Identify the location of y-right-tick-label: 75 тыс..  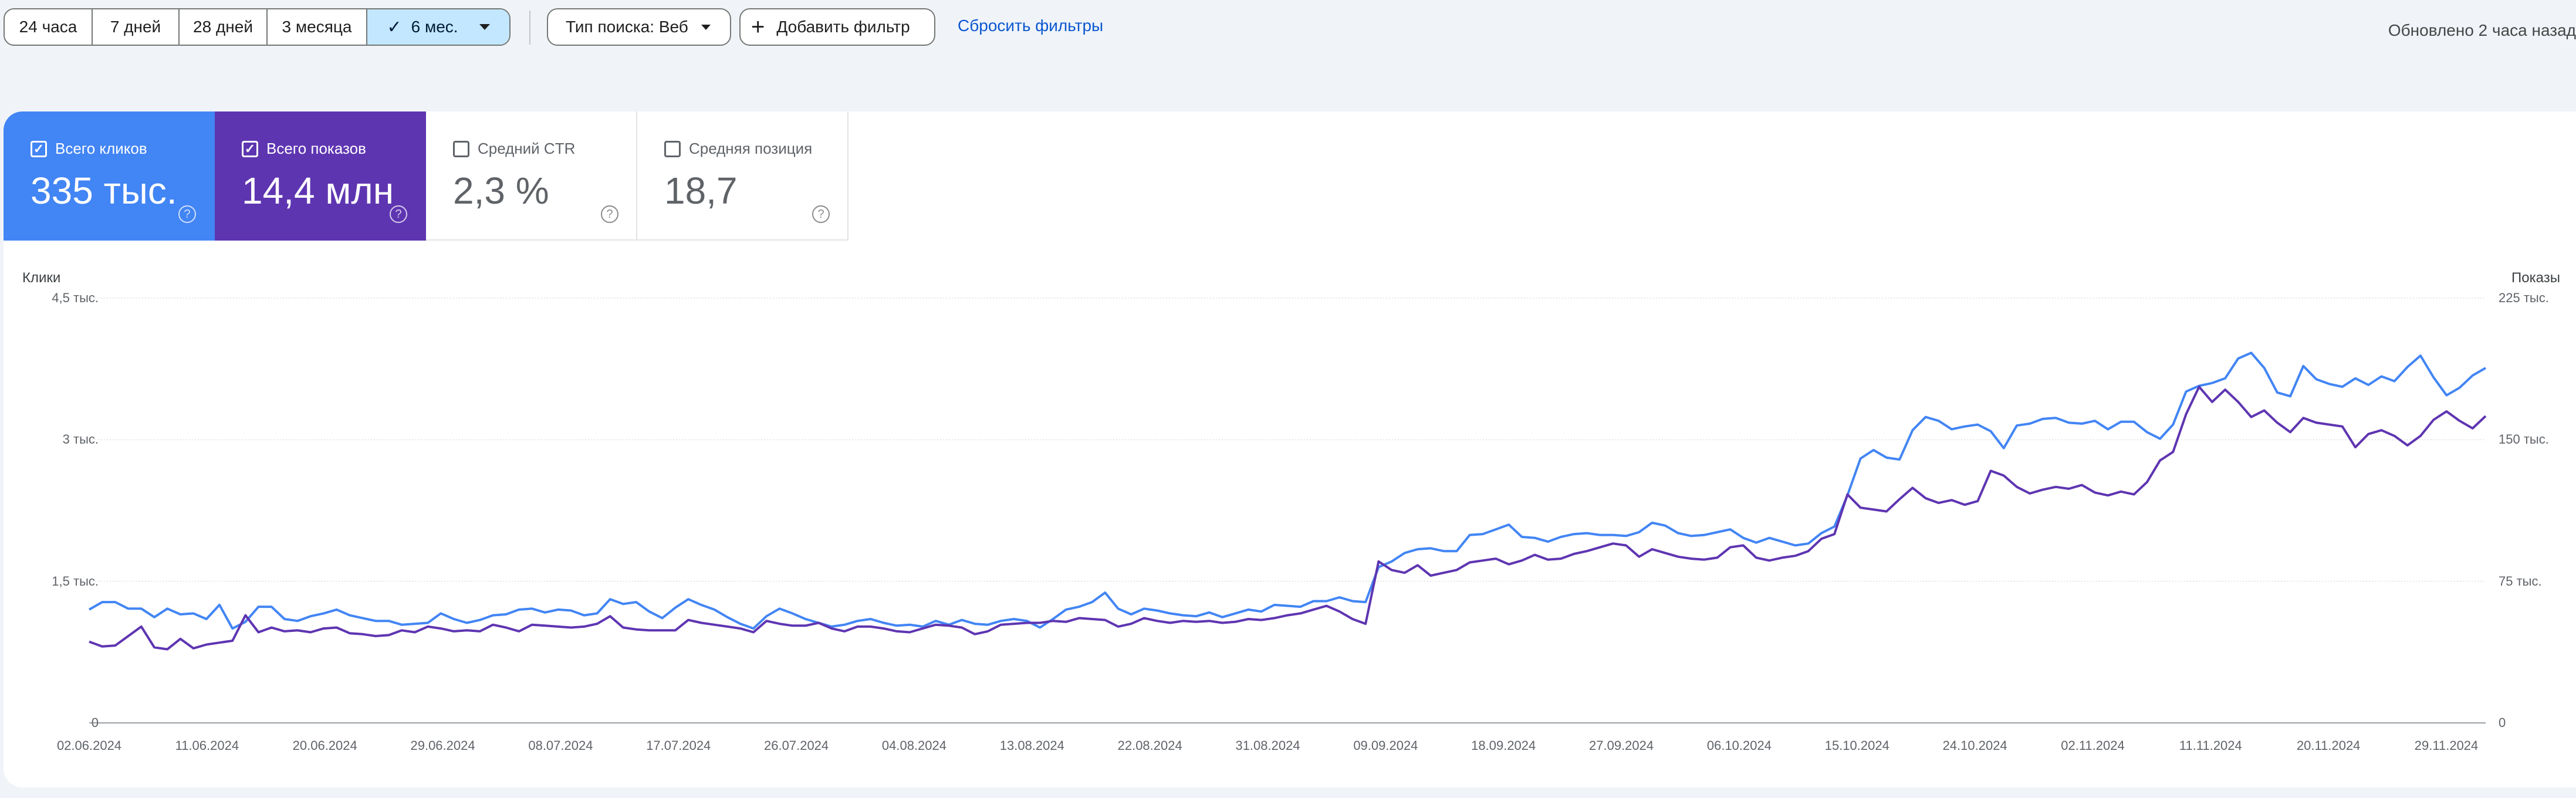
(2520, 581).